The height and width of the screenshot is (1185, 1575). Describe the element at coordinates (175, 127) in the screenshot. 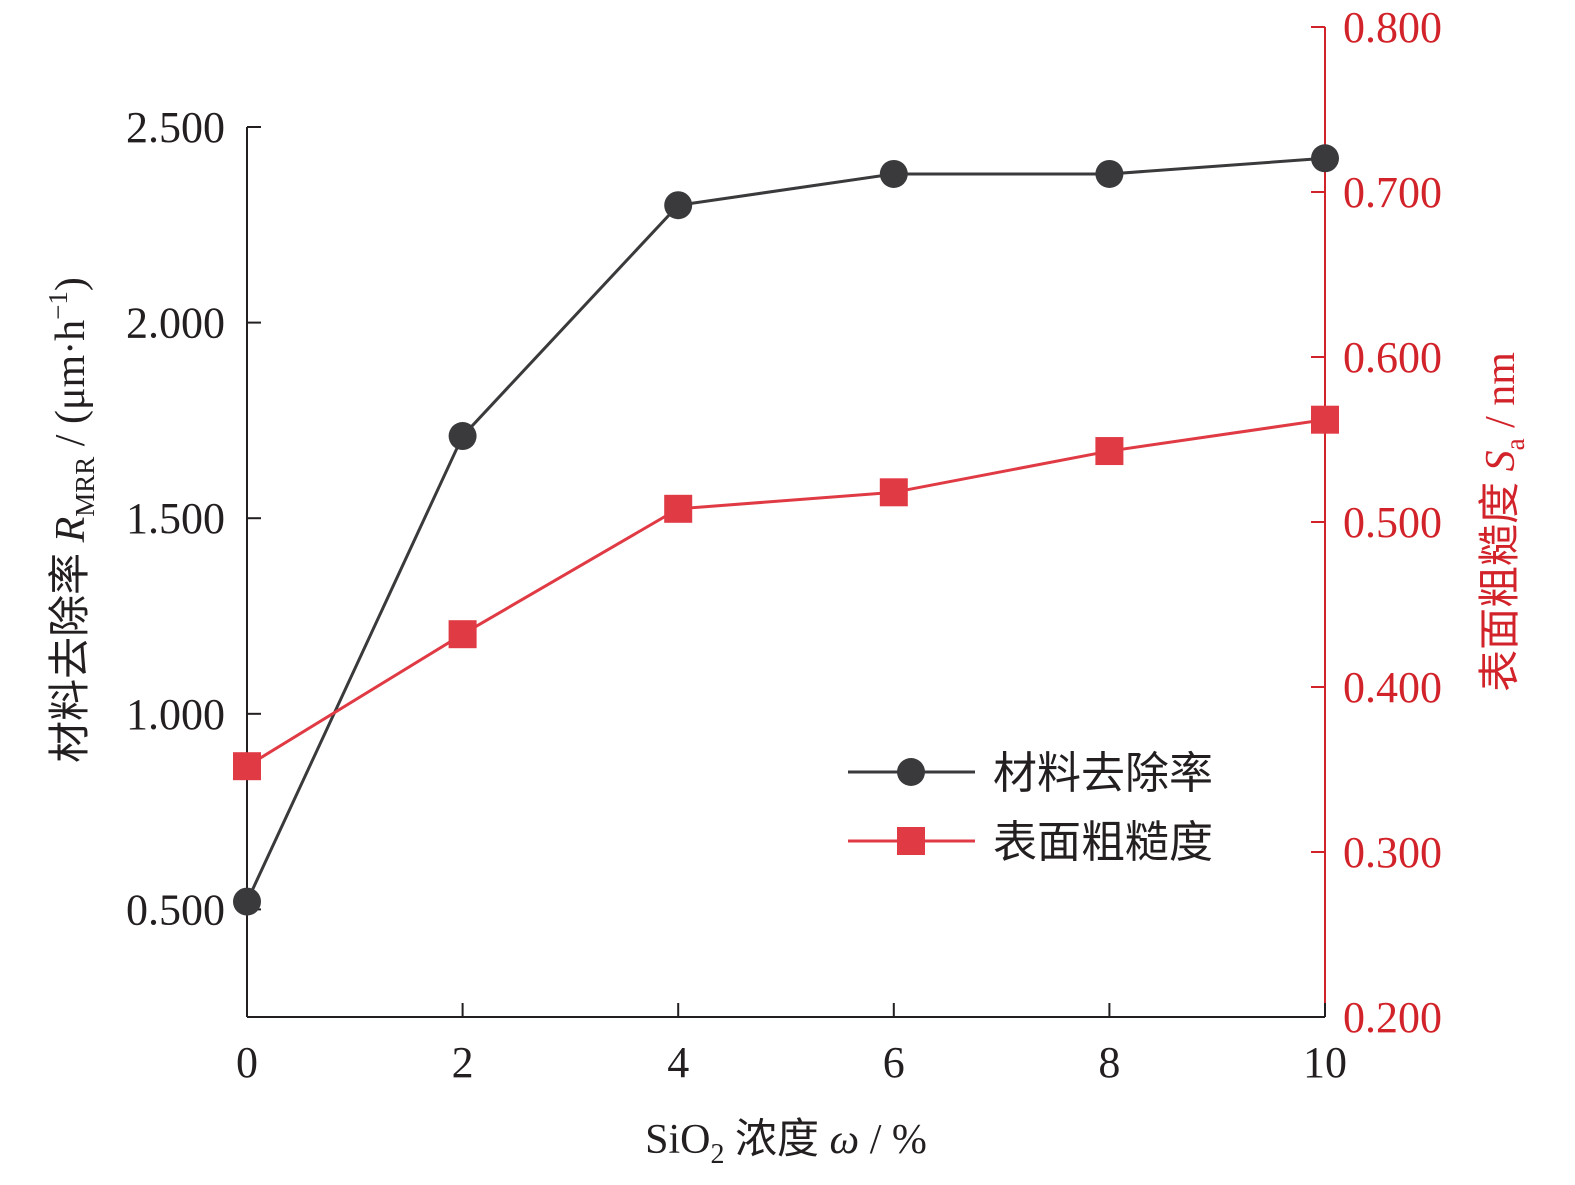

I see `left-y-tick-label: 2.500` at that location.